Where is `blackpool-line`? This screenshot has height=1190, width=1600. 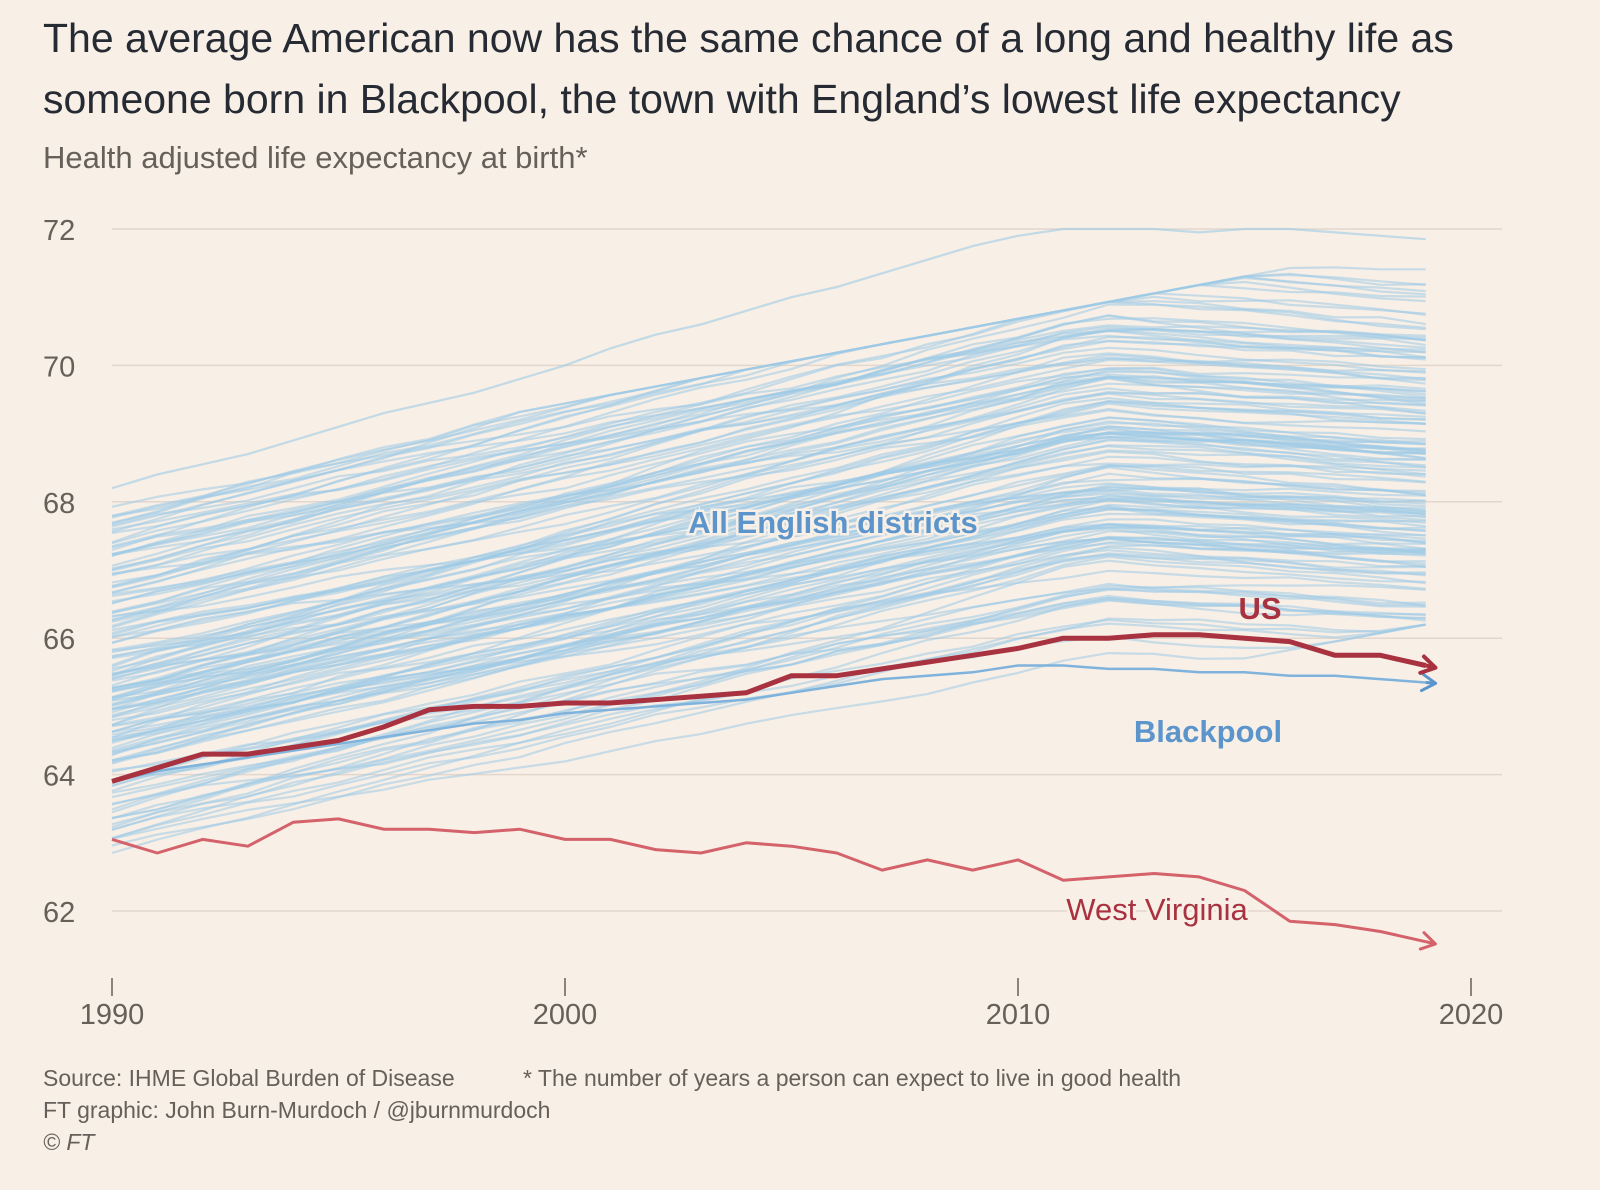 blackpool-line is located at coordinates (768, 723).